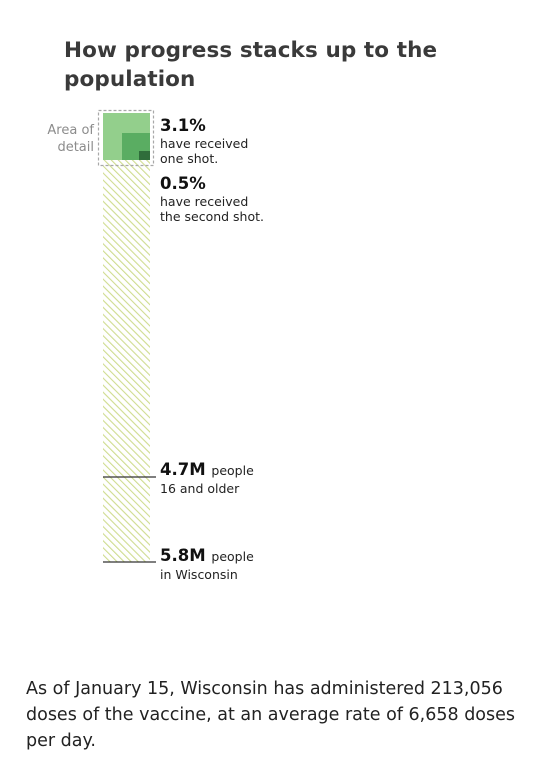 The width and height of the screenshot is (550, 768). What do you see at coordinates (183, 125) in the screenshot?
I see `one-shot-value: 3.1%` at bounding box center [183, 125].